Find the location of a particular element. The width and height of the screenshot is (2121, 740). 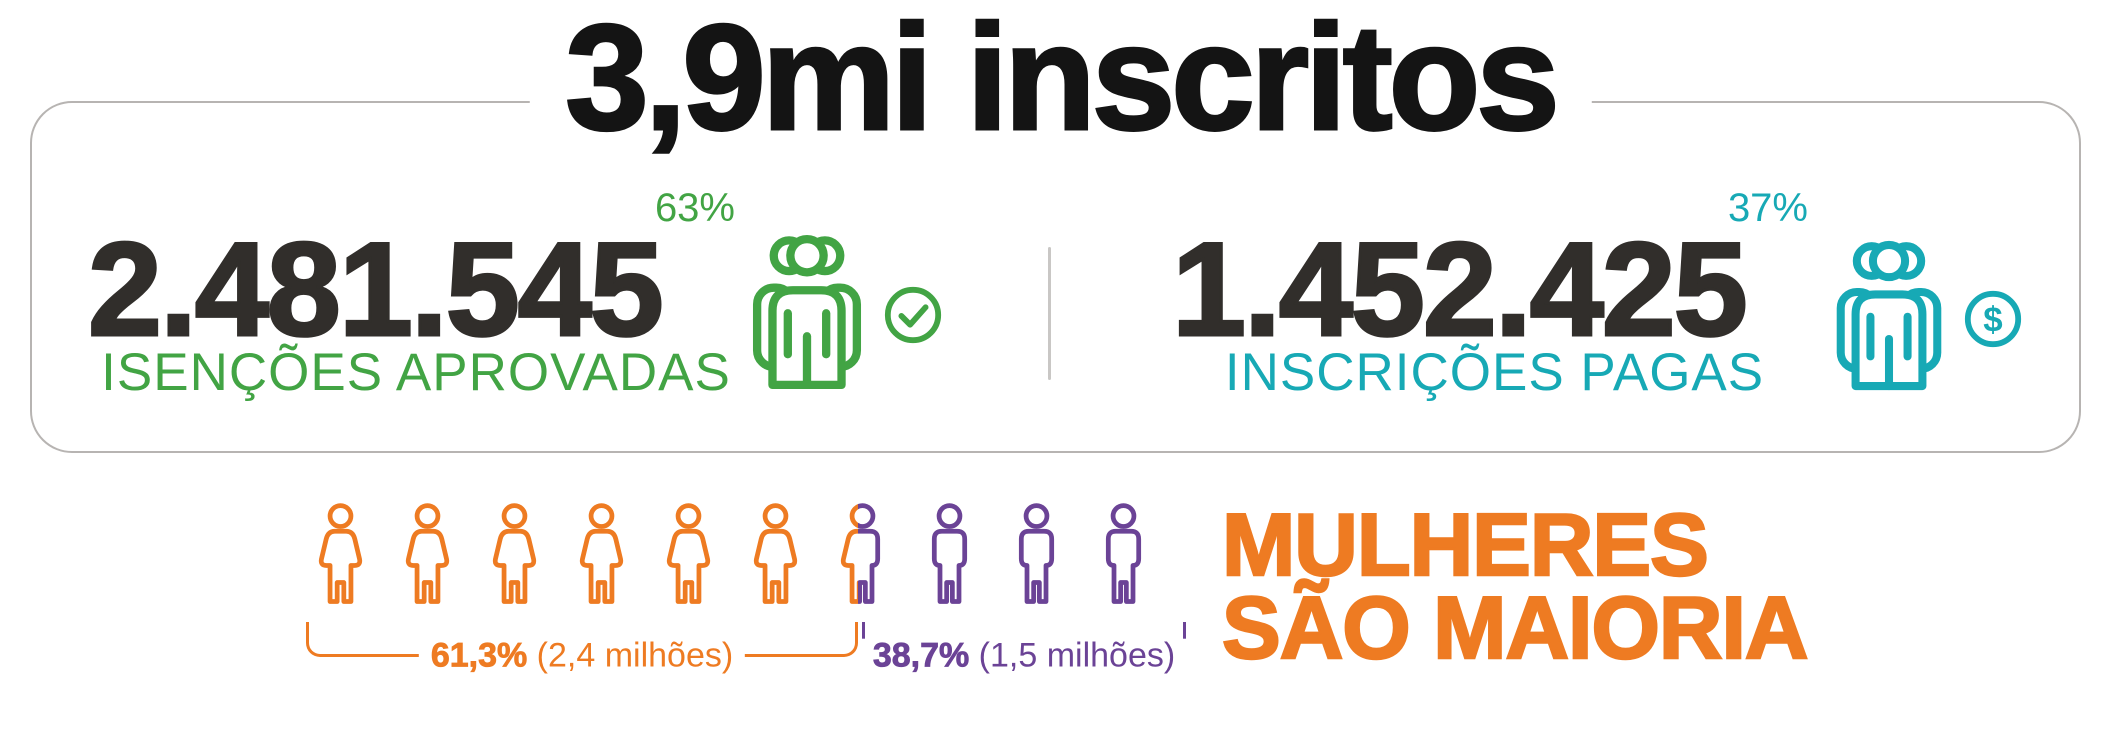

women-share-label: 61,3% (2,4 milhões) is located at coordinates (582, 655).